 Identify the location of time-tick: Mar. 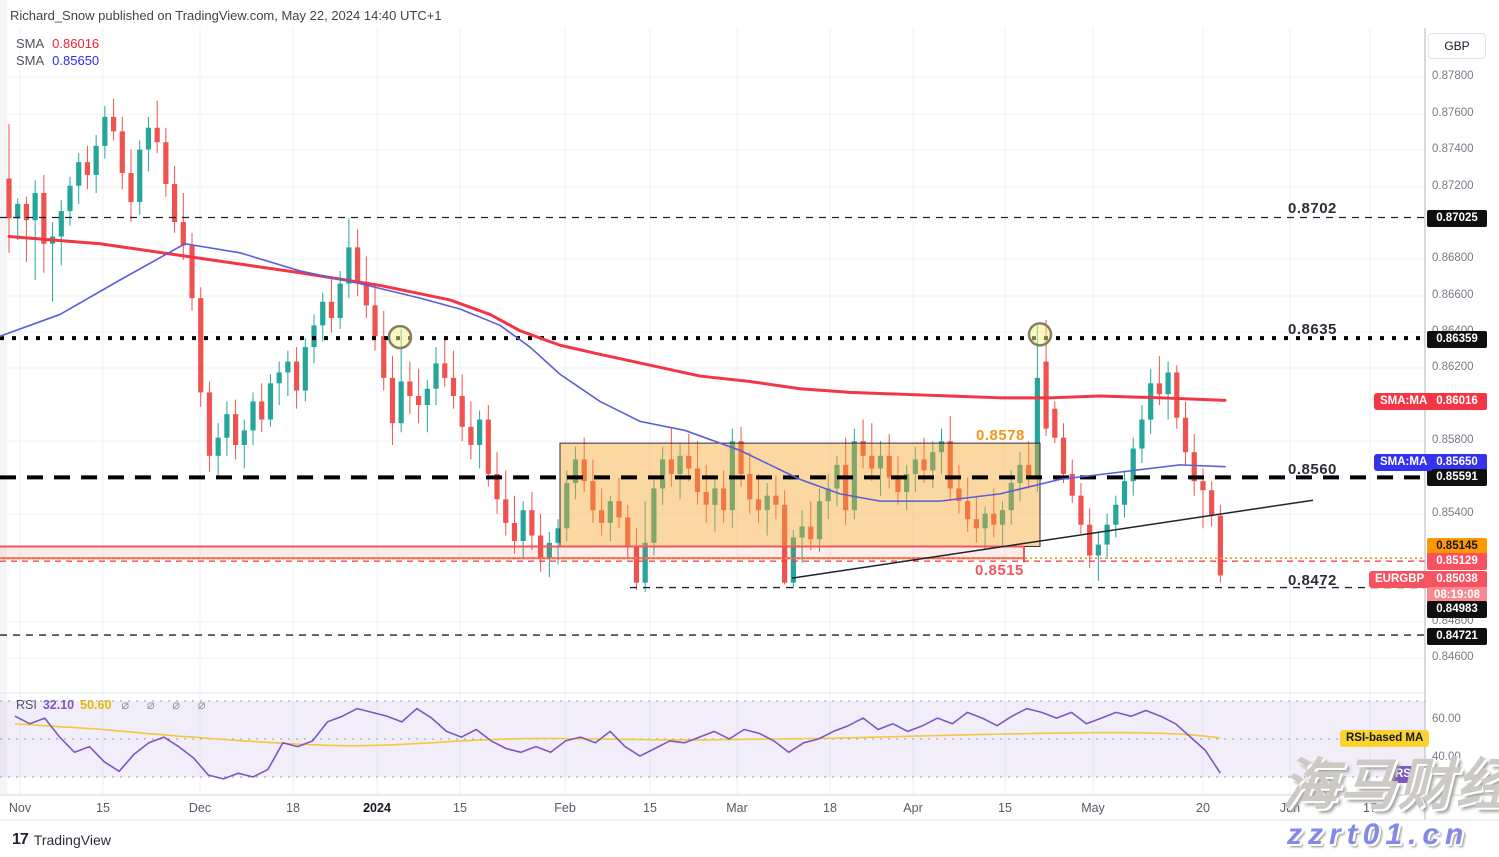
(737, 808).